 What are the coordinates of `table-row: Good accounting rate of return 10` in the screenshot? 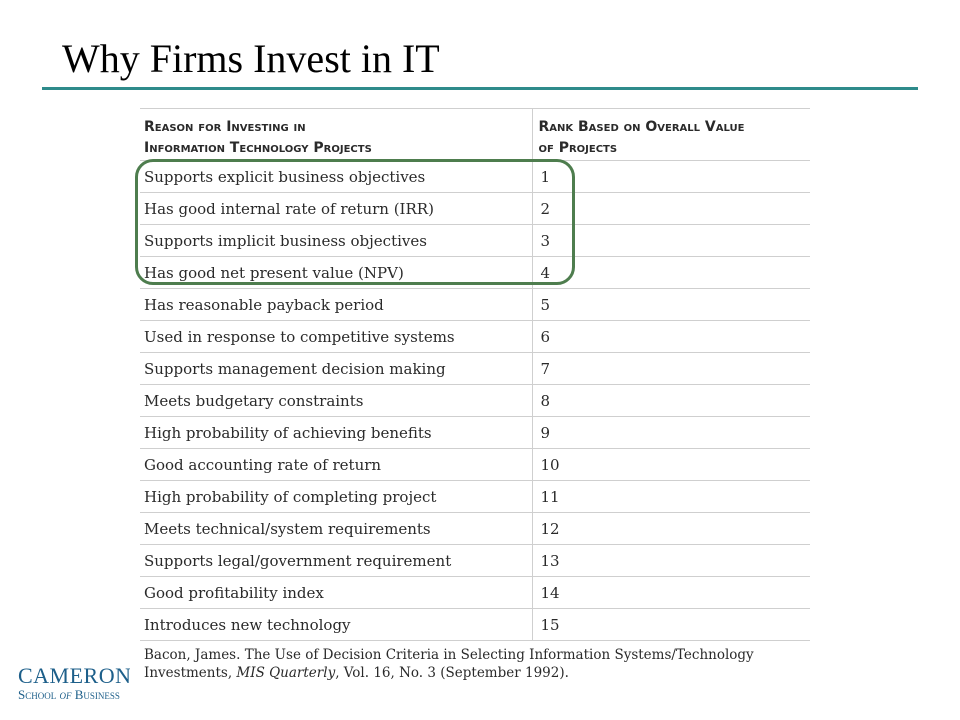 It's located at (475, 464).